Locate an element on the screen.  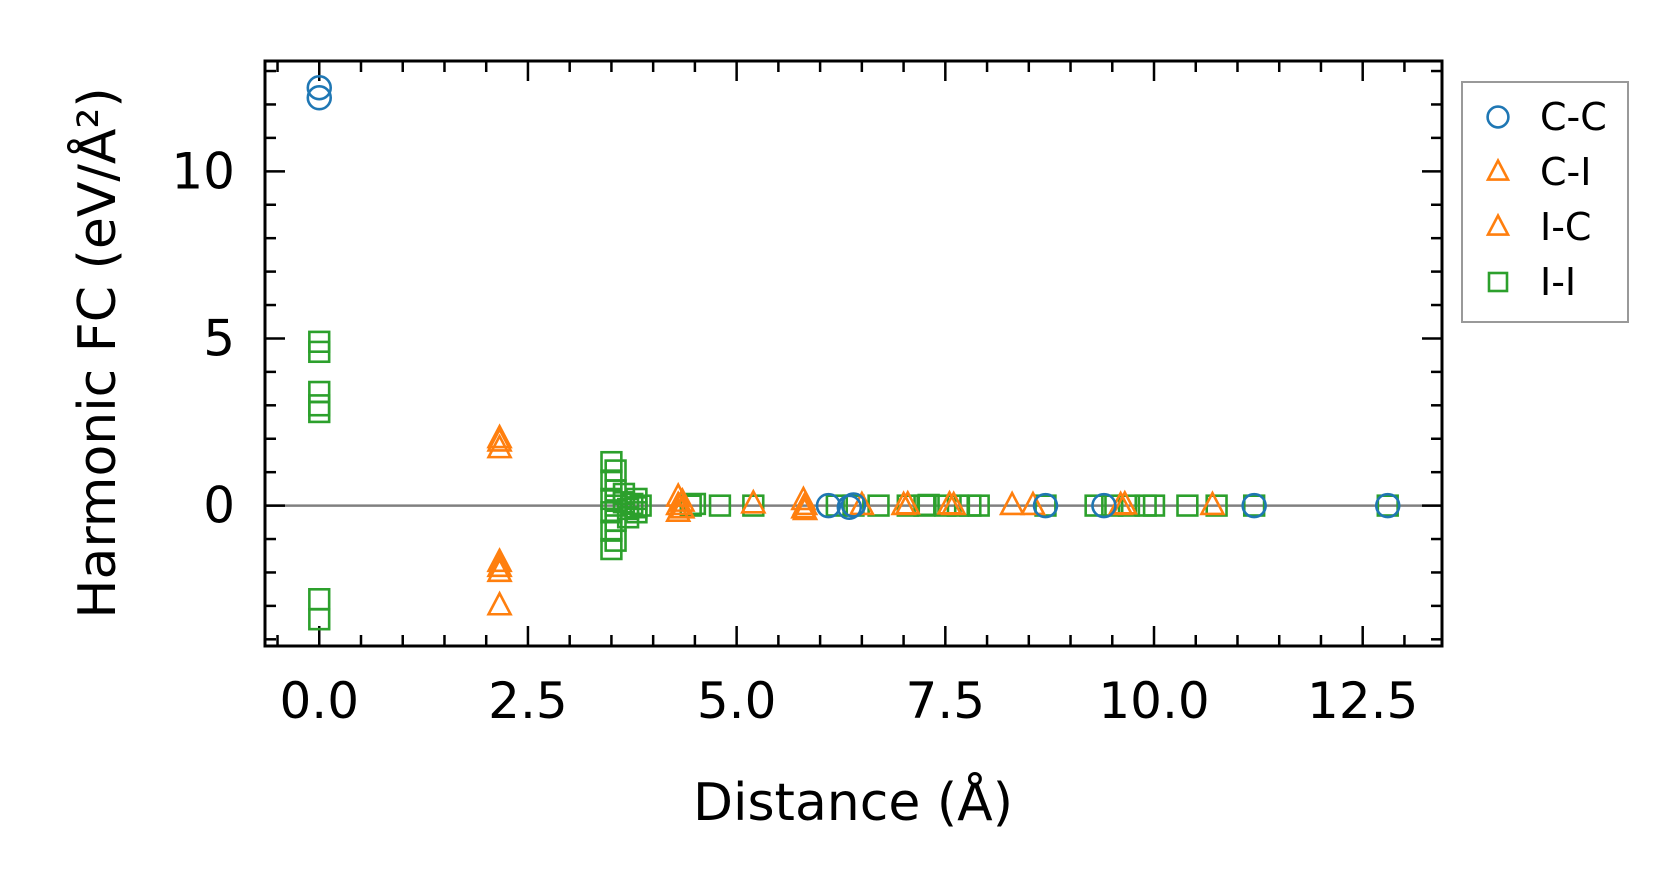
series-i-c is located at coordinates (812, 502).